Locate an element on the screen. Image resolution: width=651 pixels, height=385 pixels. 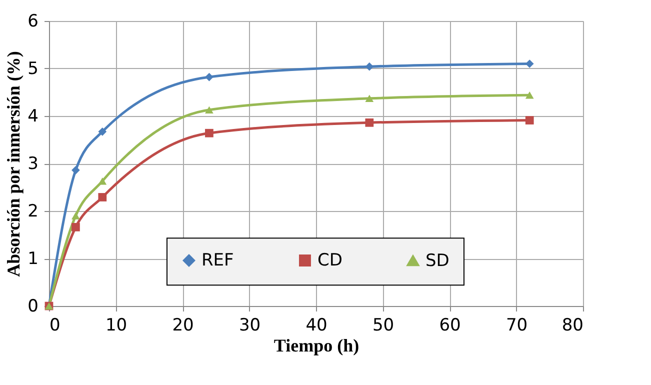
y-tick-label: 5 is located at coordinates (33, 69).